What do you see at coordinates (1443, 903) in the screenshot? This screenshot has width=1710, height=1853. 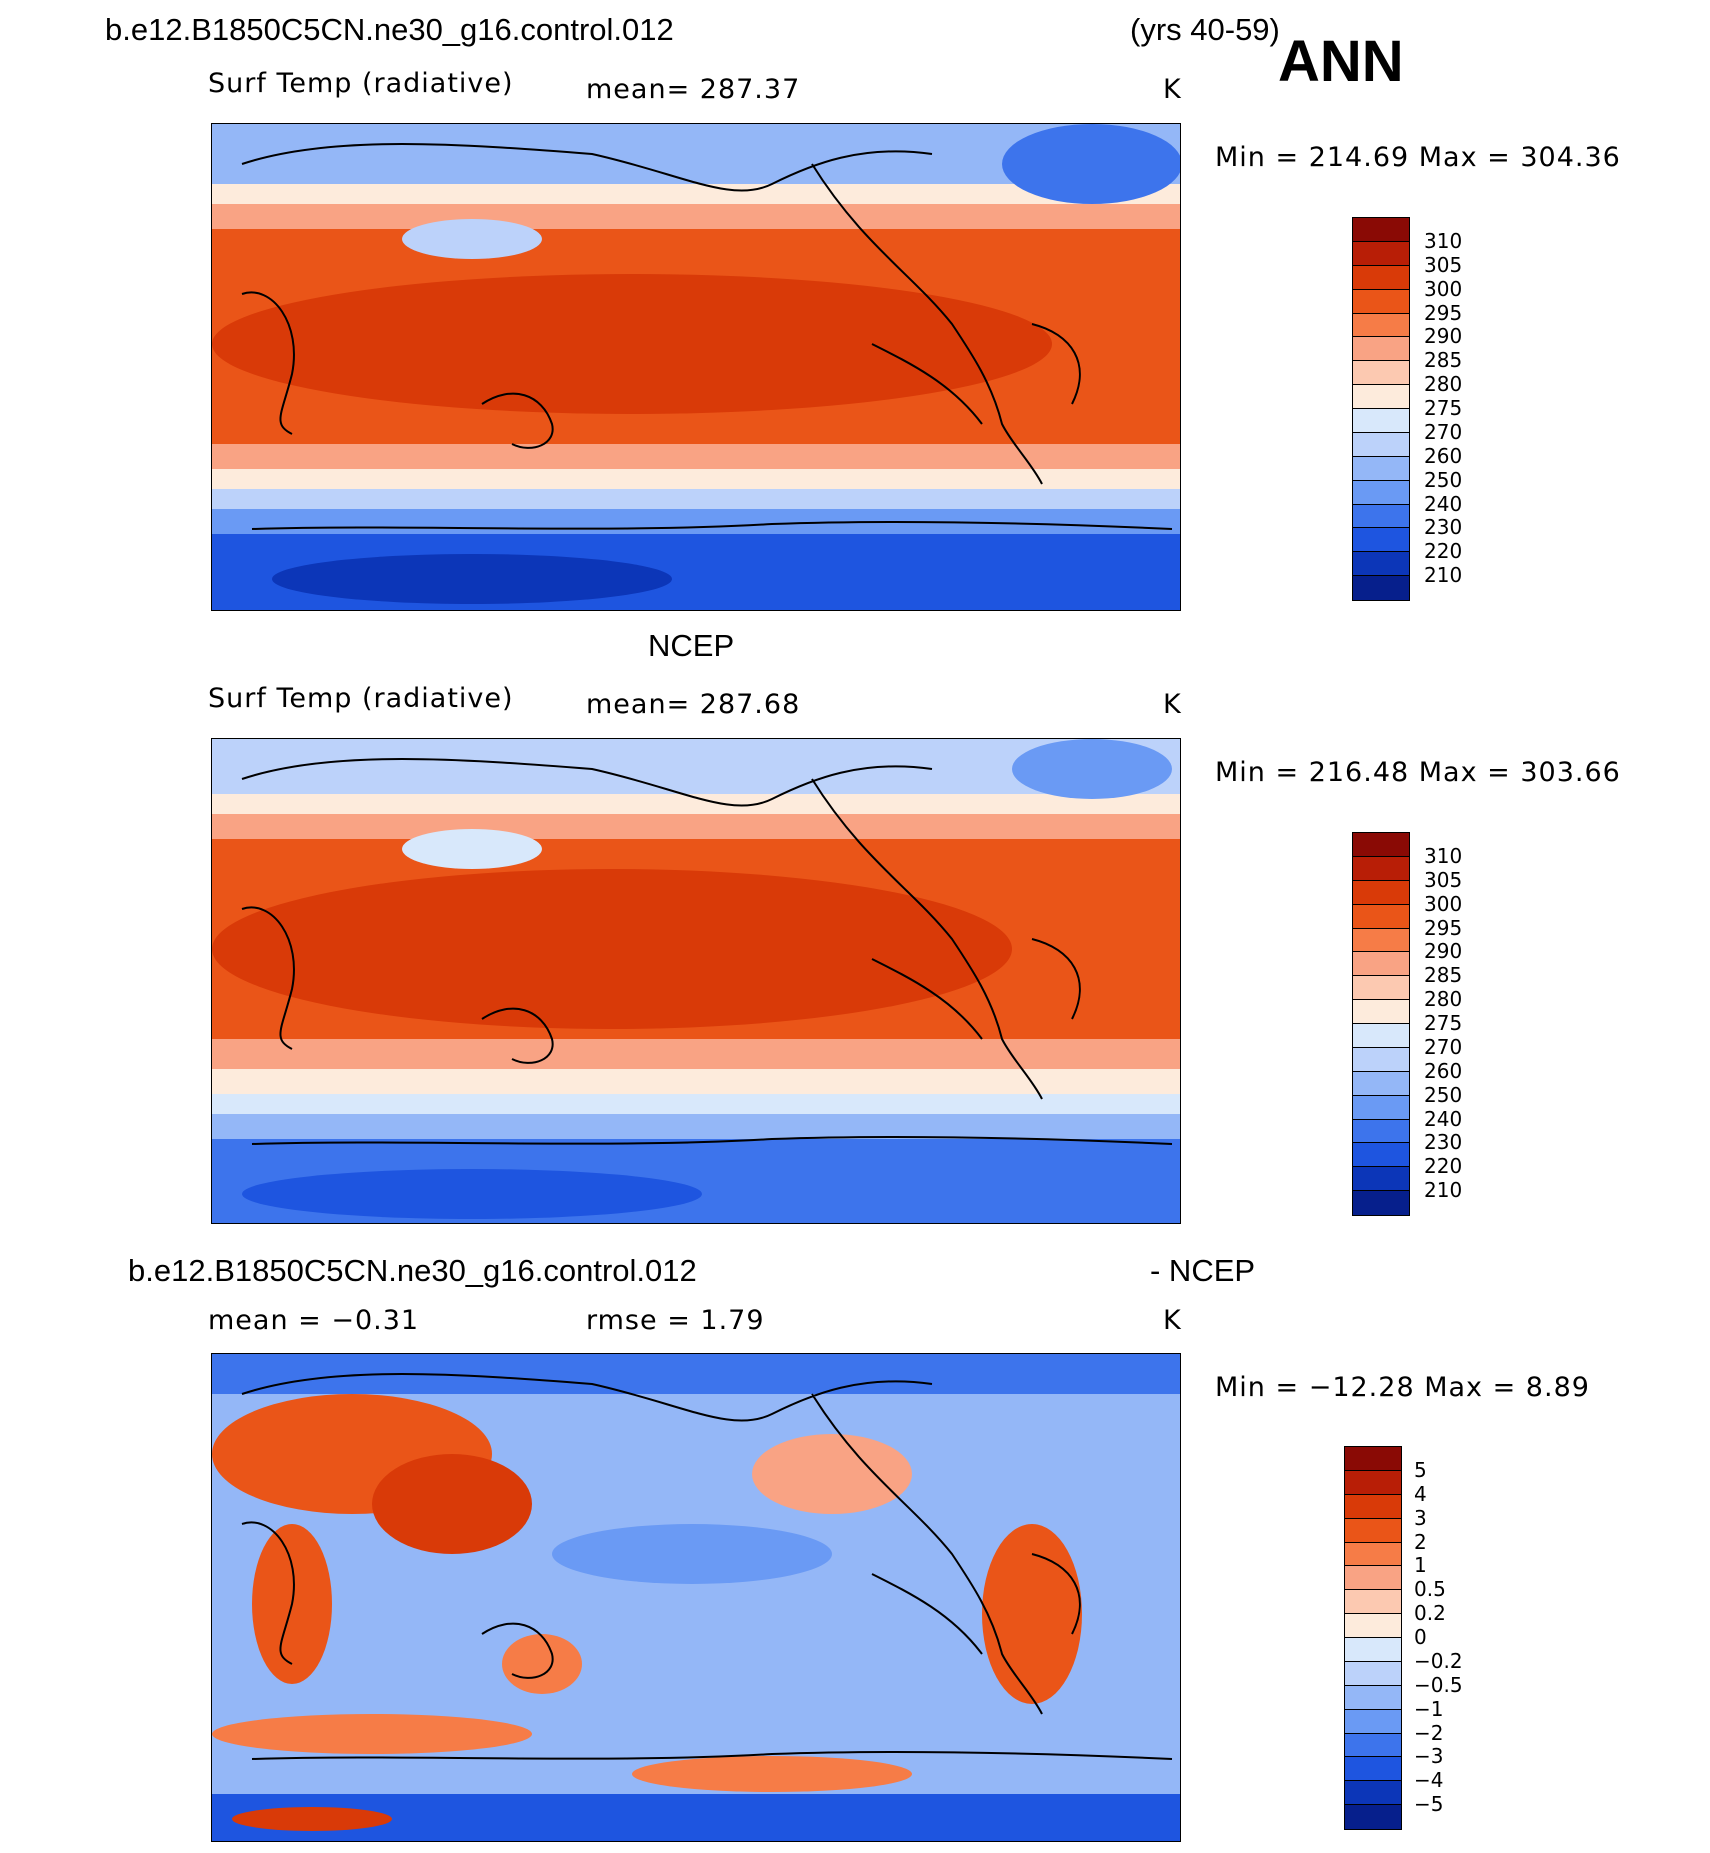 I see `panel2-colorbar-label: 300` at bounding box center [1443, 903].